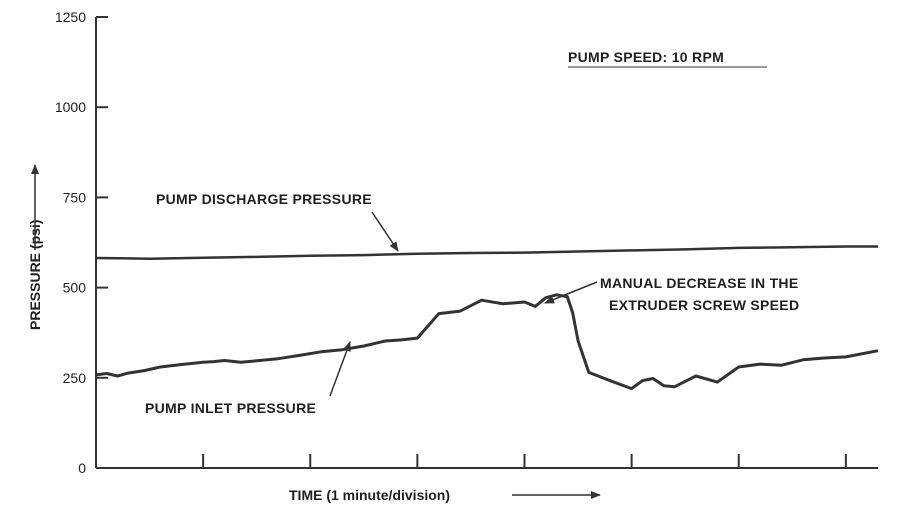  Describe the element at coordinates (471, 461) in the screenshot. I see `x-axis-ticks` at that location.